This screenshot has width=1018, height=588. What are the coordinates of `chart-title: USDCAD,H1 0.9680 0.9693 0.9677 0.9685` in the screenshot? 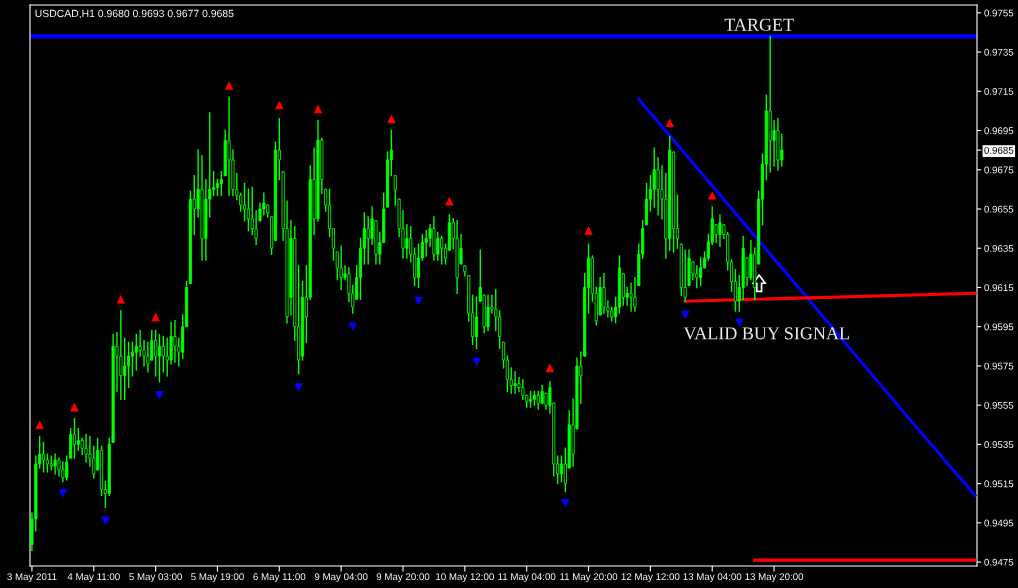 It's located at (134, 14).